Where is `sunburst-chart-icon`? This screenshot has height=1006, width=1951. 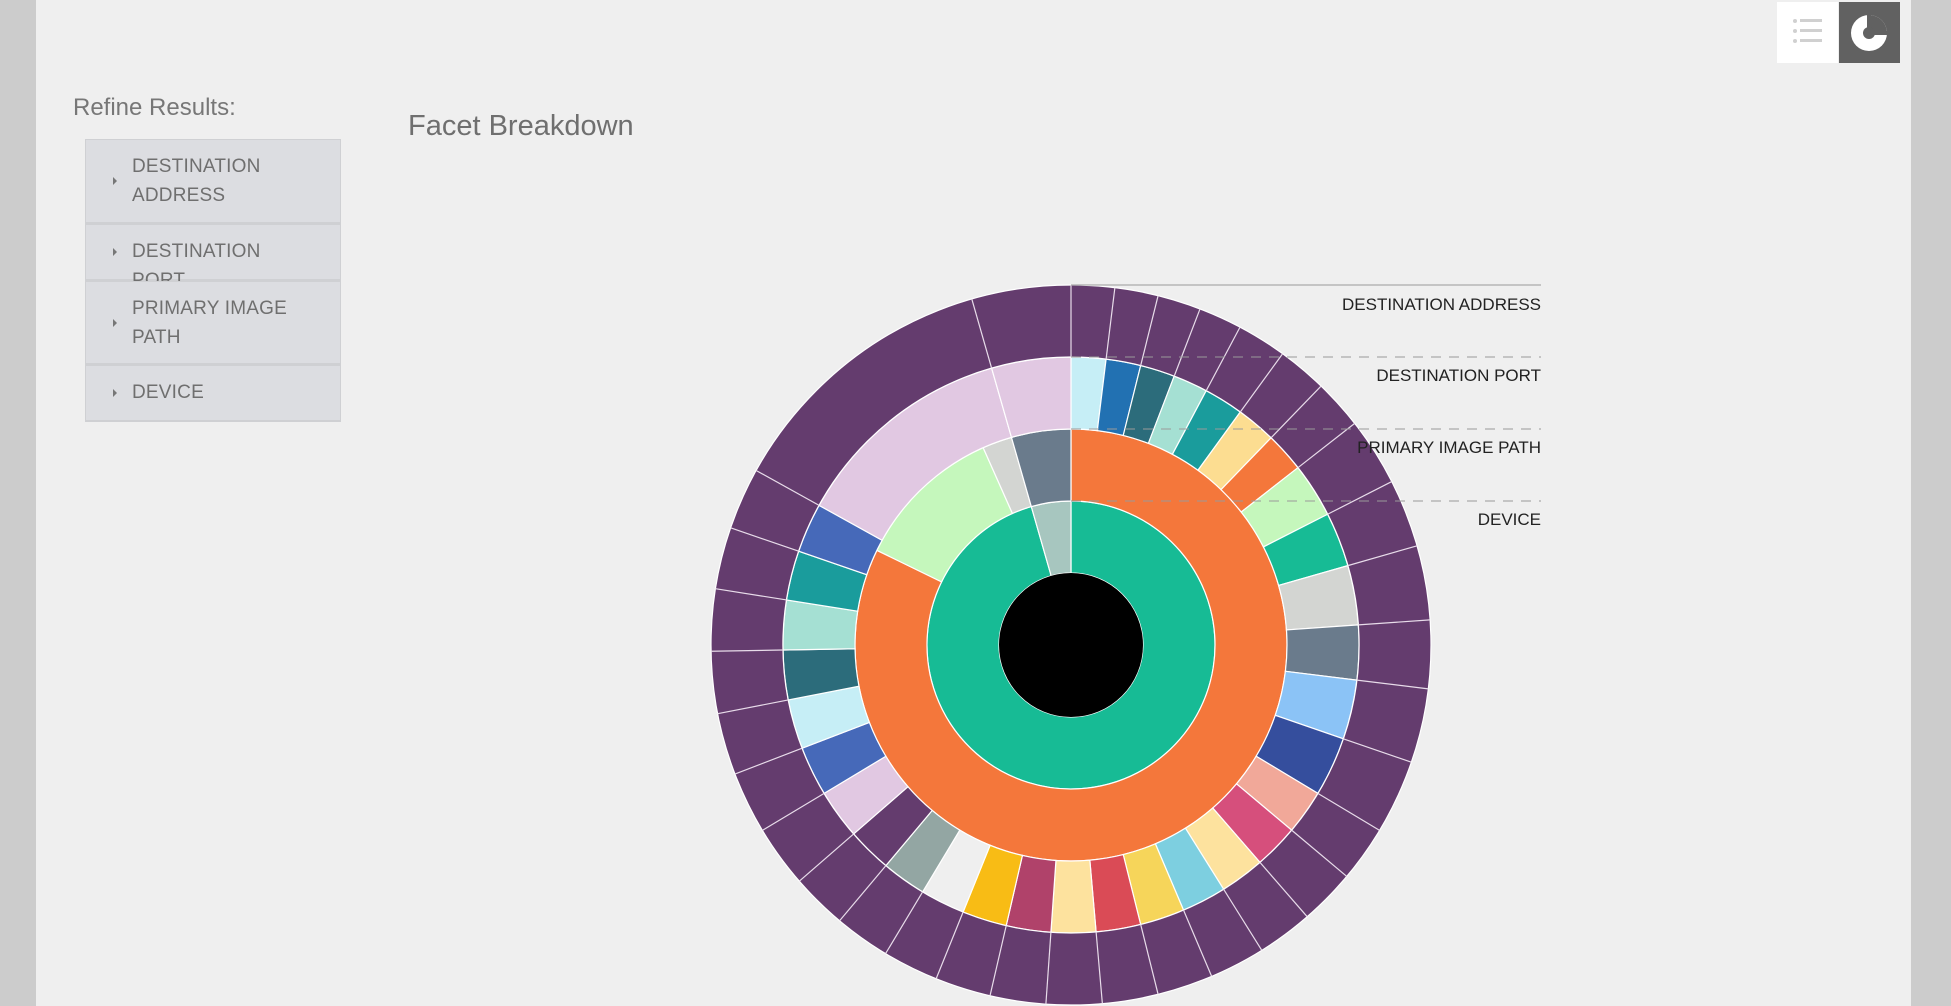 sunburst-chart-icon is located at coordinates (1869, 33).